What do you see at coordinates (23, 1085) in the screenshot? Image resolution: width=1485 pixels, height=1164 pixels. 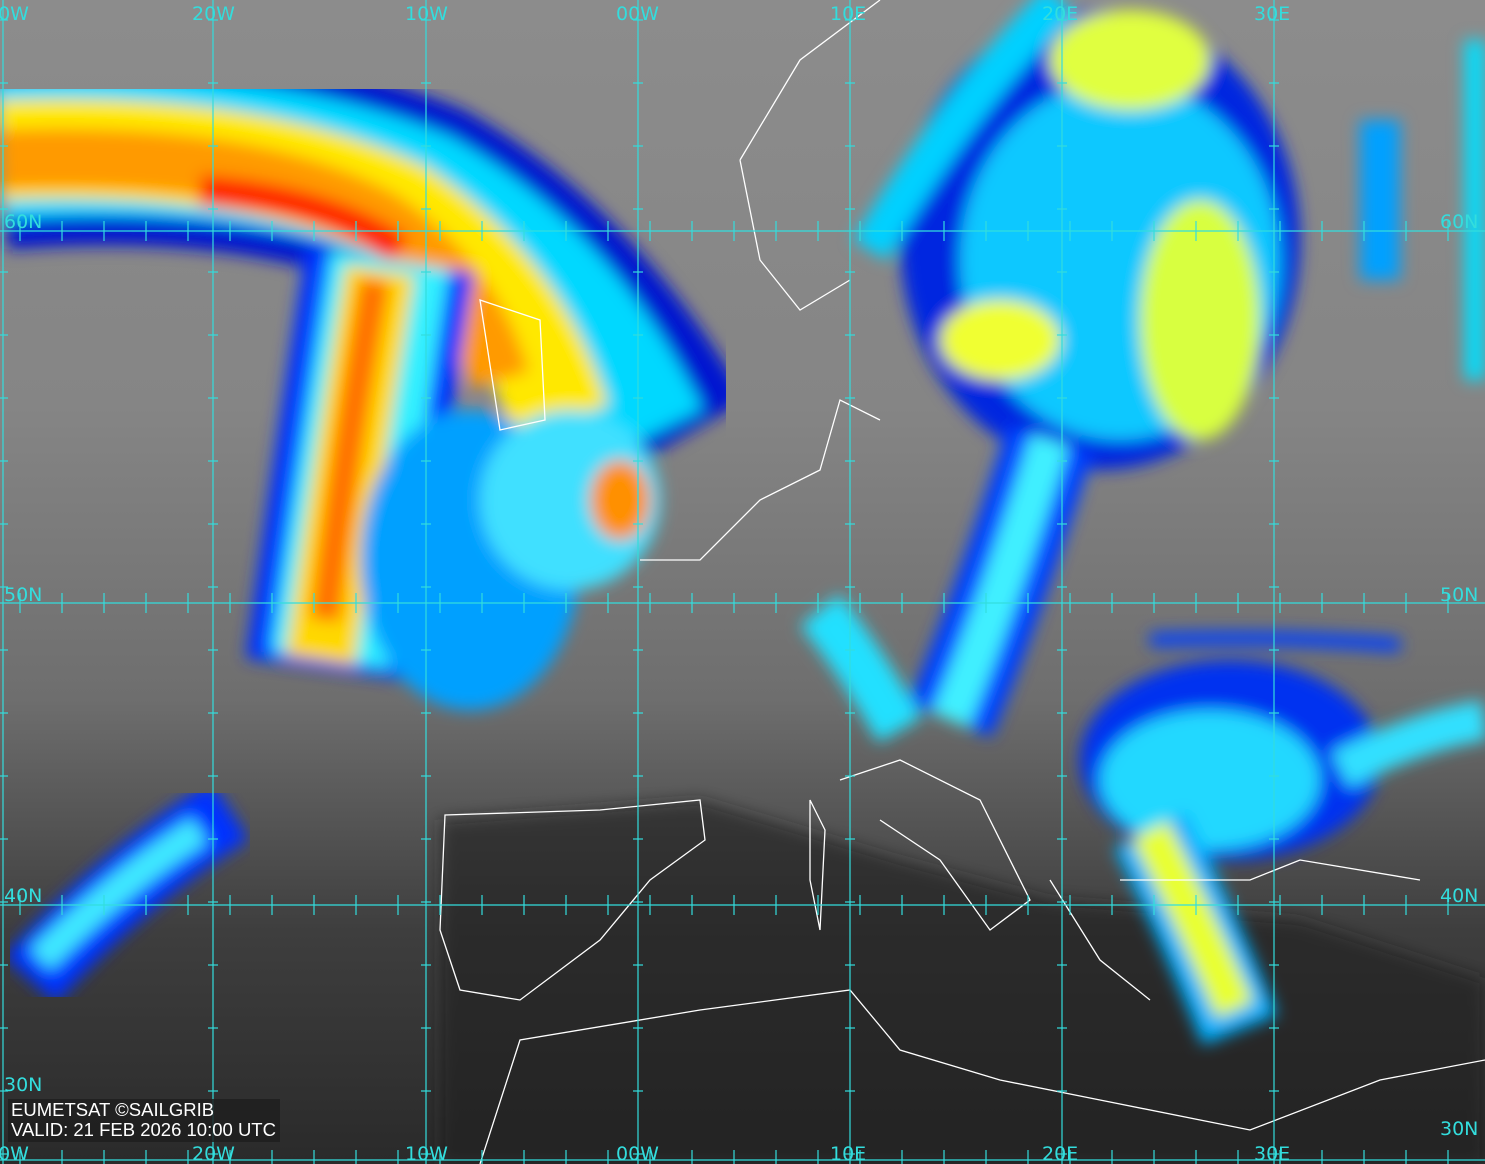 I see `lat-label-left: 30N` at bounding box center [23, 1085].